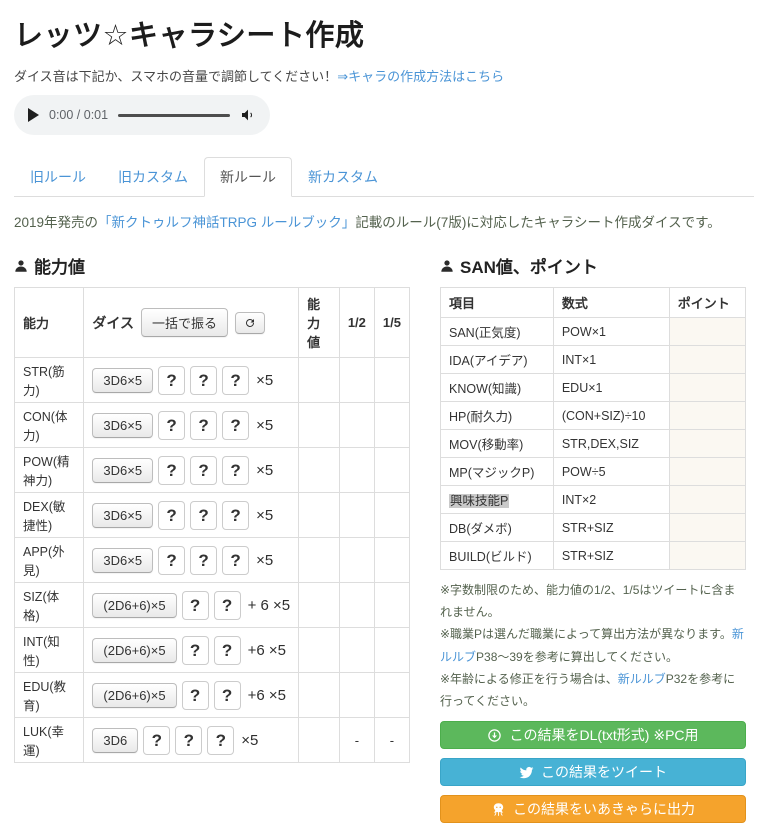  I want to click on subtitle: ダイス音は下記か、スマホの音量で調節してください！⇒キャラの作成方法はこちら, so click(384, 75).